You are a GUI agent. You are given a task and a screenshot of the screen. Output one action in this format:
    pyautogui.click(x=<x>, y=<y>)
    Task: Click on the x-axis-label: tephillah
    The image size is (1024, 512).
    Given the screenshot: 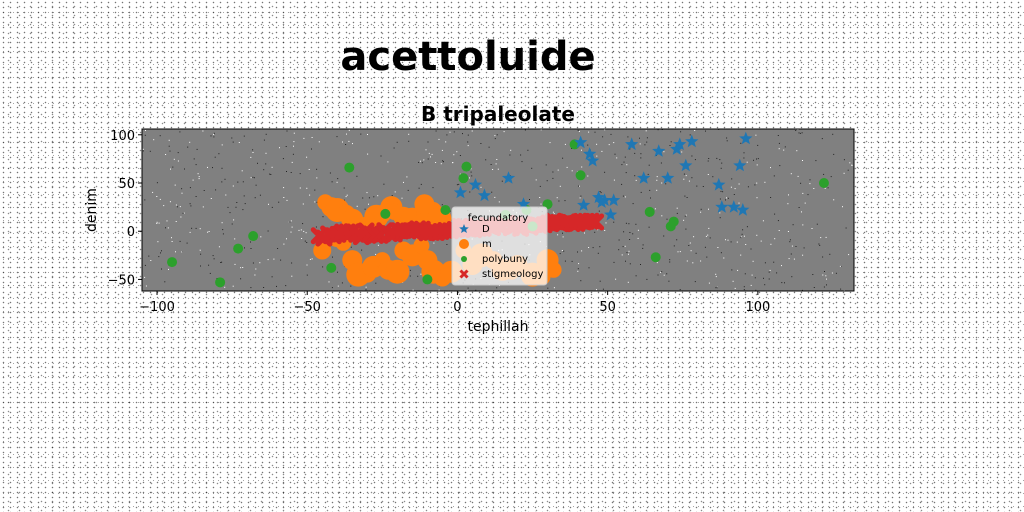 What is the action you would take?
    pyautogui.click(x=498, y=327)
    